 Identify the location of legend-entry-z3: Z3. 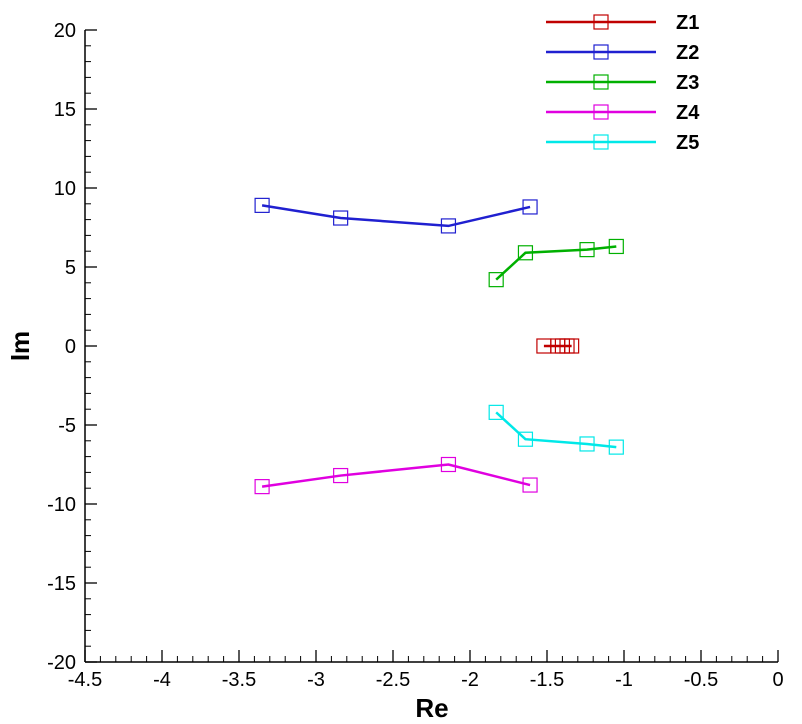
(622, 83).